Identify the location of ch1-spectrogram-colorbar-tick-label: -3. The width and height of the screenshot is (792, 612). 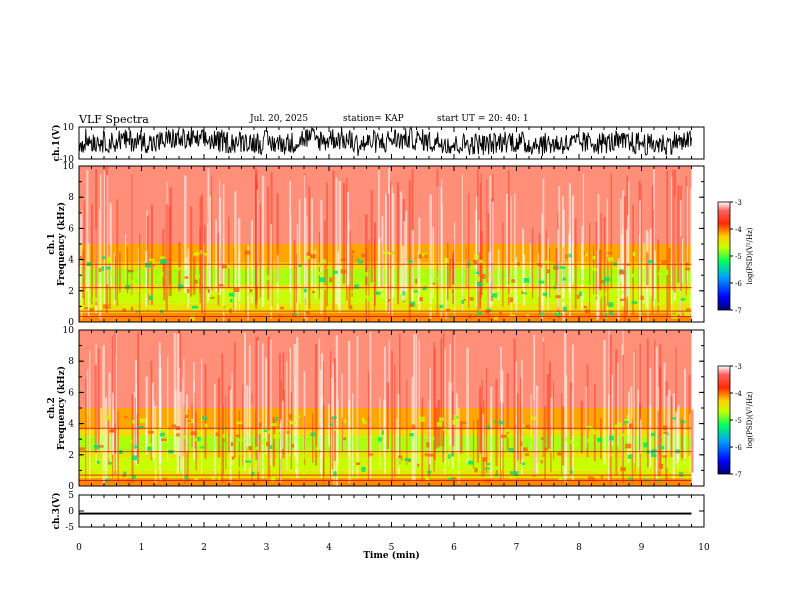
(738, 203).